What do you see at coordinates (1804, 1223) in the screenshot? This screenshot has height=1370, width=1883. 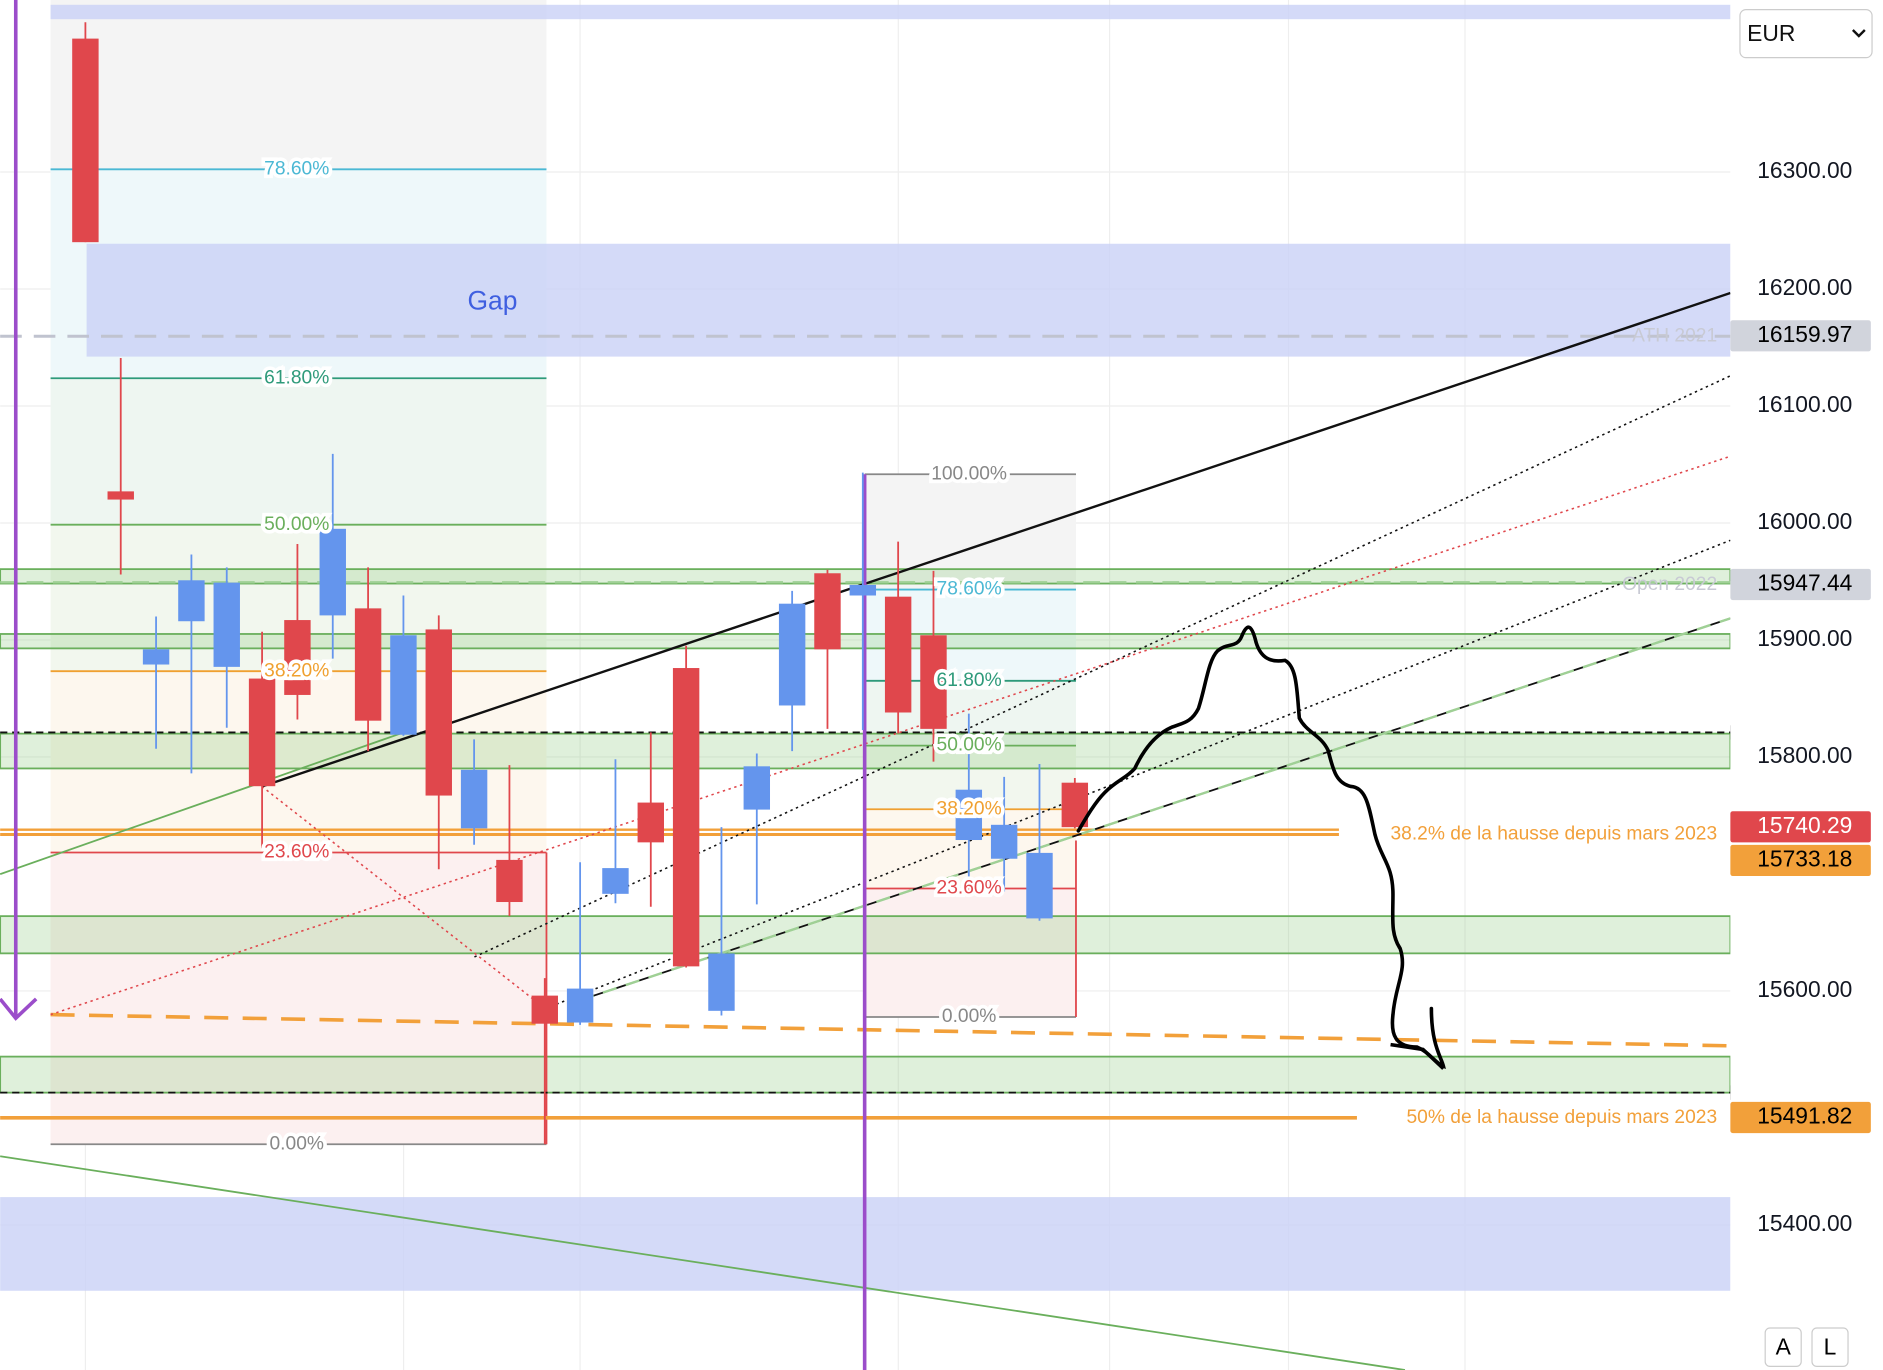 I see `y-tick-label: 15400.00` at bounding box center [1804, 1223].